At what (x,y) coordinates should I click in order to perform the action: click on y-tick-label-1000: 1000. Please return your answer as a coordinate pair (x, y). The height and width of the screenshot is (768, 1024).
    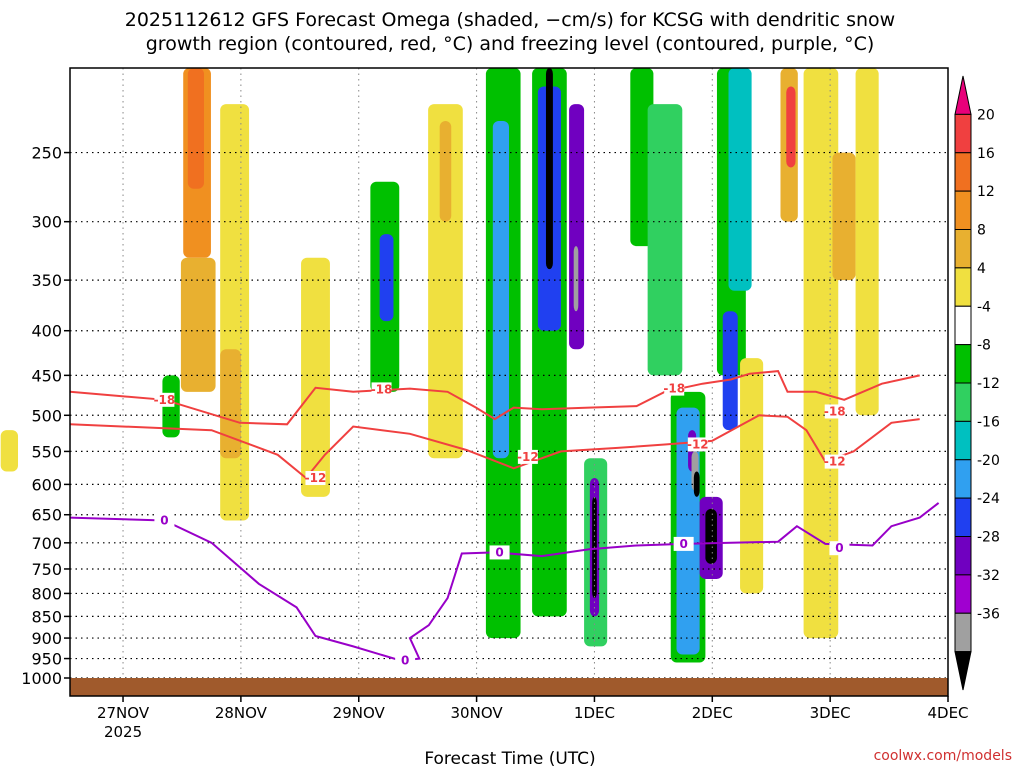
    Looking at the image, I should click on (41, 678).